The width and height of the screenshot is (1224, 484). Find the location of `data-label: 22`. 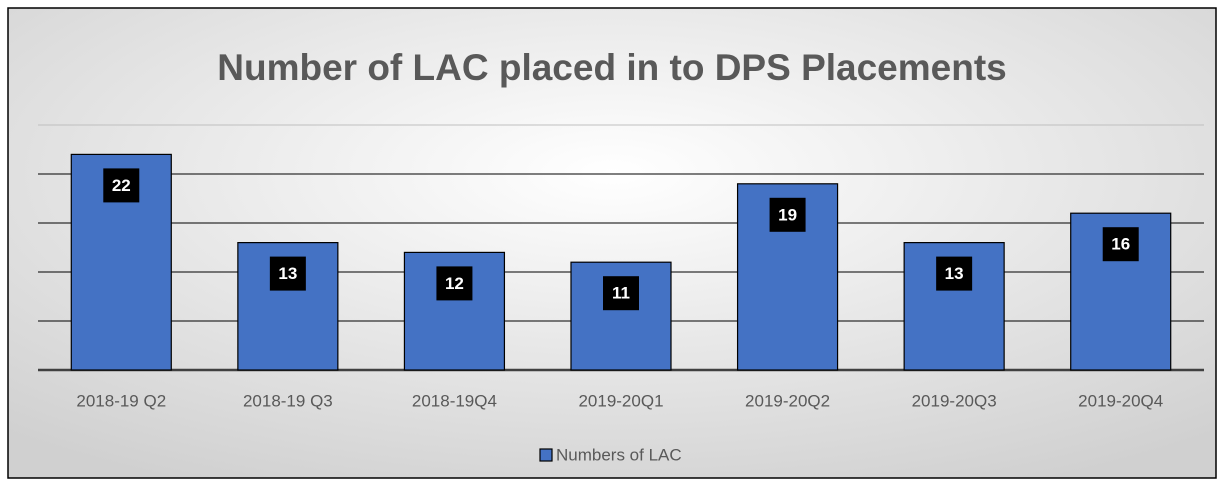

data-label: 22 is located at coordinates (121, 185).